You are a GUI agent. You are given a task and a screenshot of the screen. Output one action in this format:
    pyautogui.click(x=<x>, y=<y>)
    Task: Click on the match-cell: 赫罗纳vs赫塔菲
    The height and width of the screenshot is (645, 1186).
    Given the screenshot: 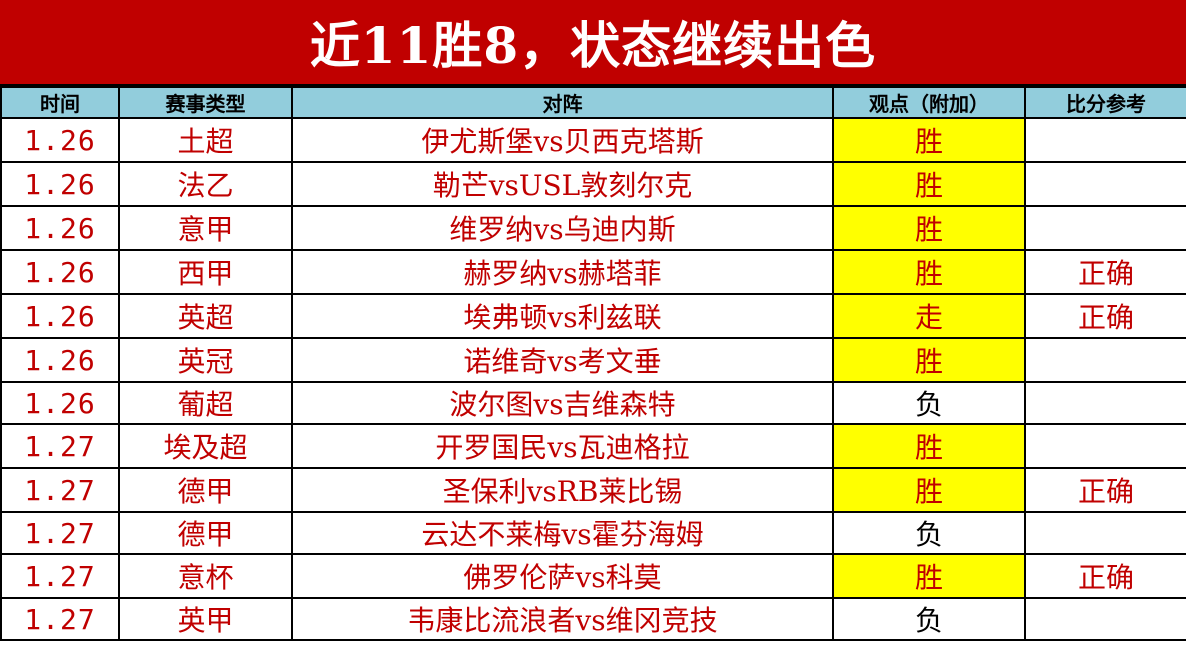 What is the action you would take?
    pyautogui.click(x=562, y=272)
    